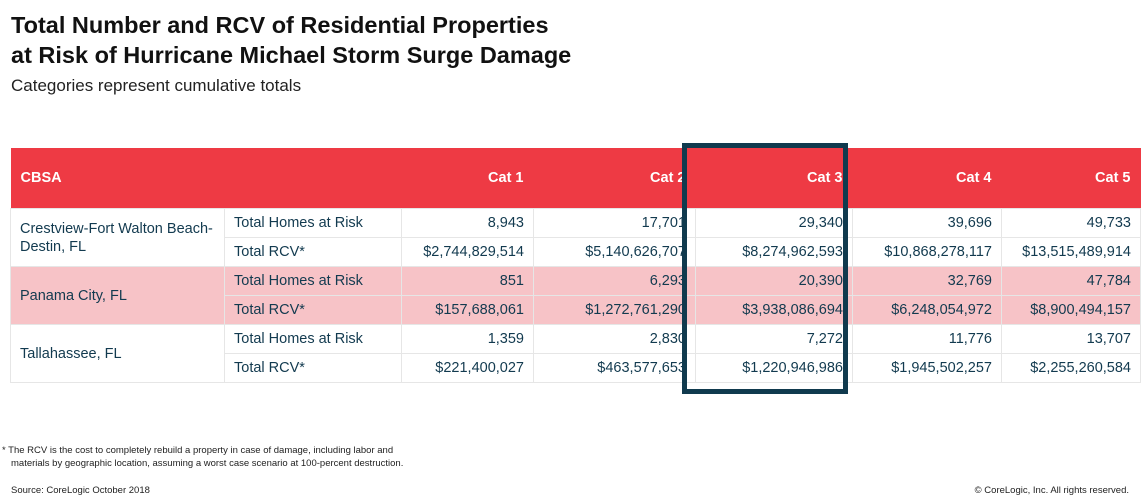 This screenshot has width=1143, height=499. I want to click on header-cat-5: Cat 5, so click(1071, 178).